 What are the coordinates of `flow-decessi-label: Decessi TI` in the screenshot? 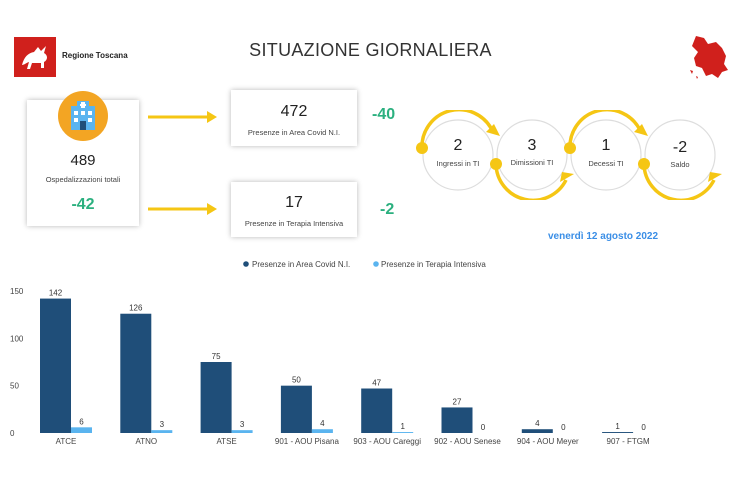 It's located at (606, 163).